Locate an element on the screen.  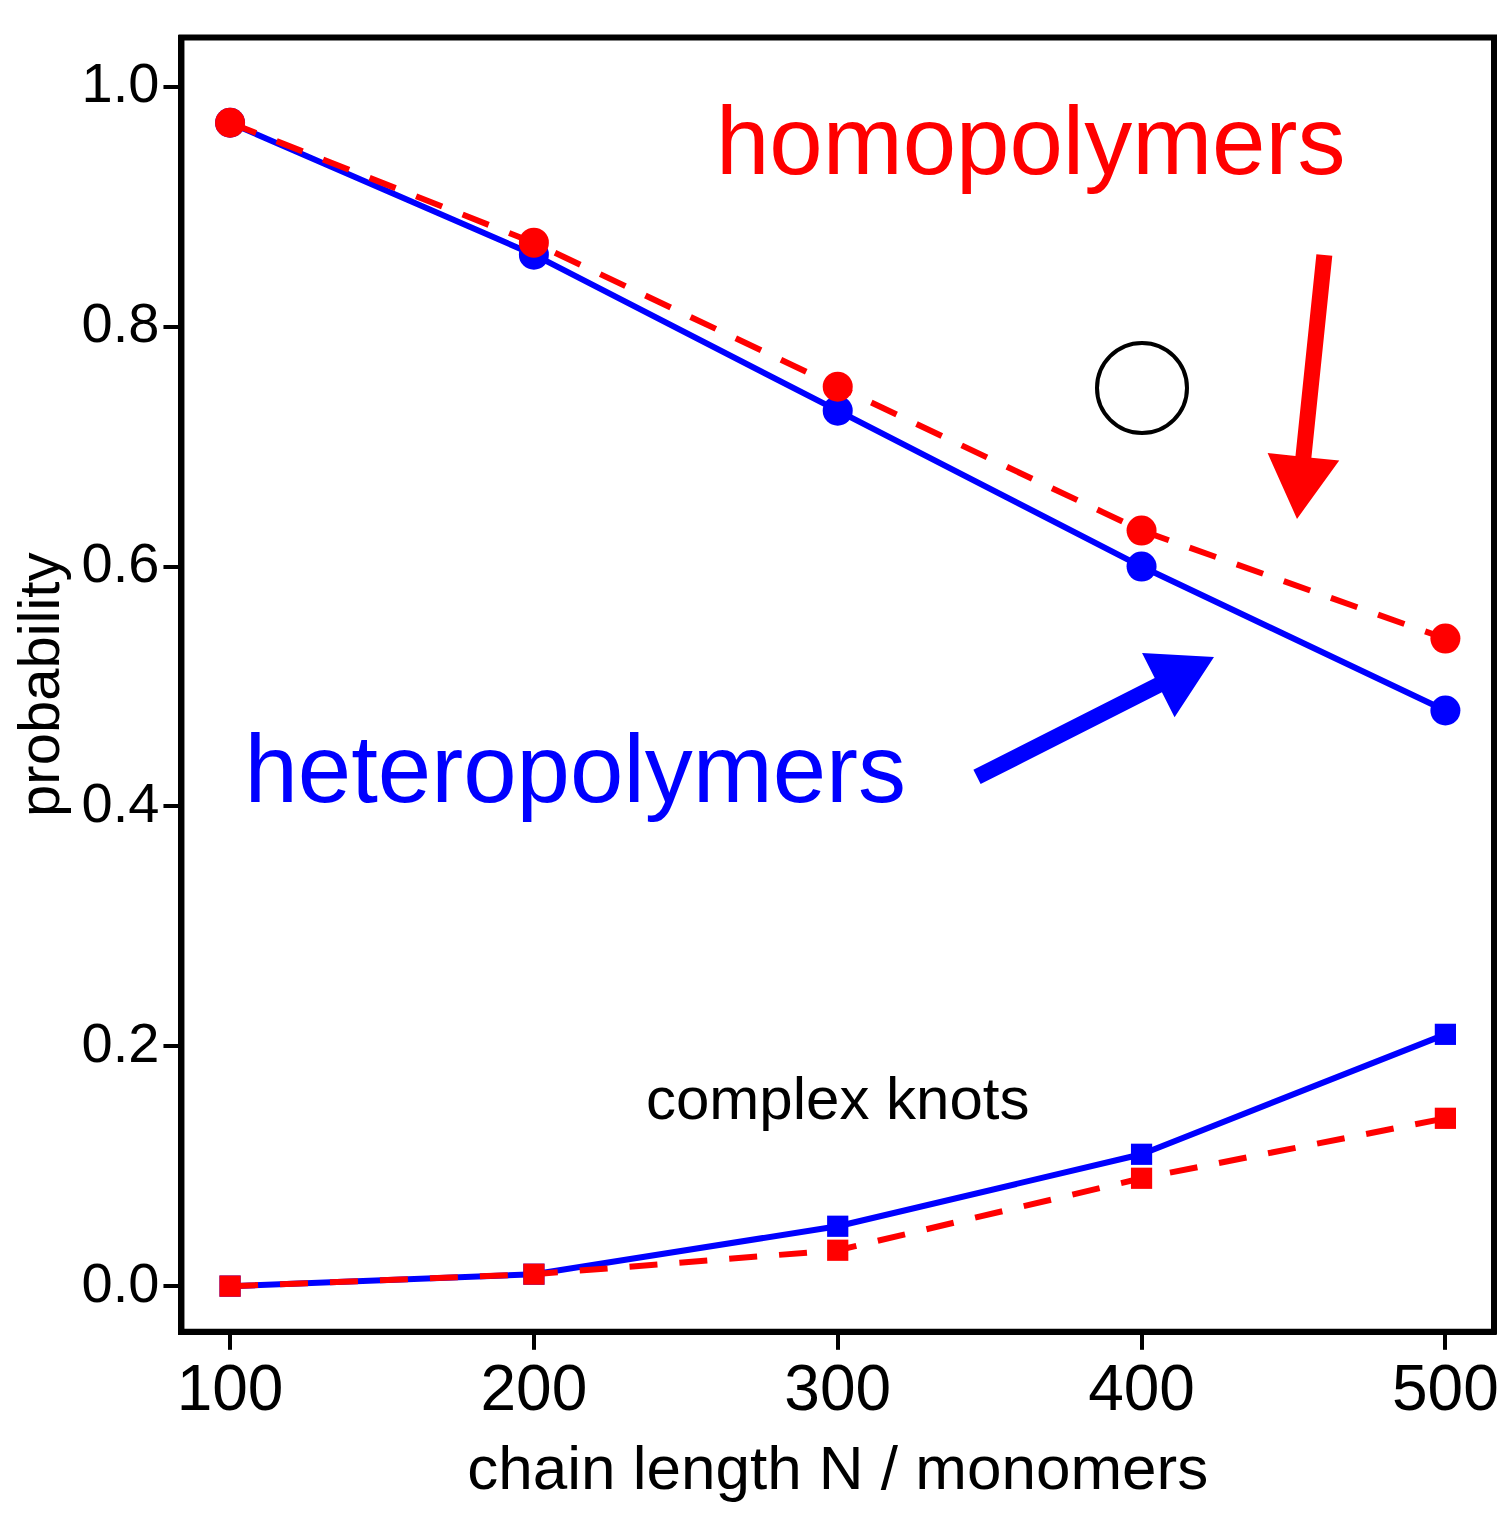
text: heteropolymers is located at coordinates (575, 768).